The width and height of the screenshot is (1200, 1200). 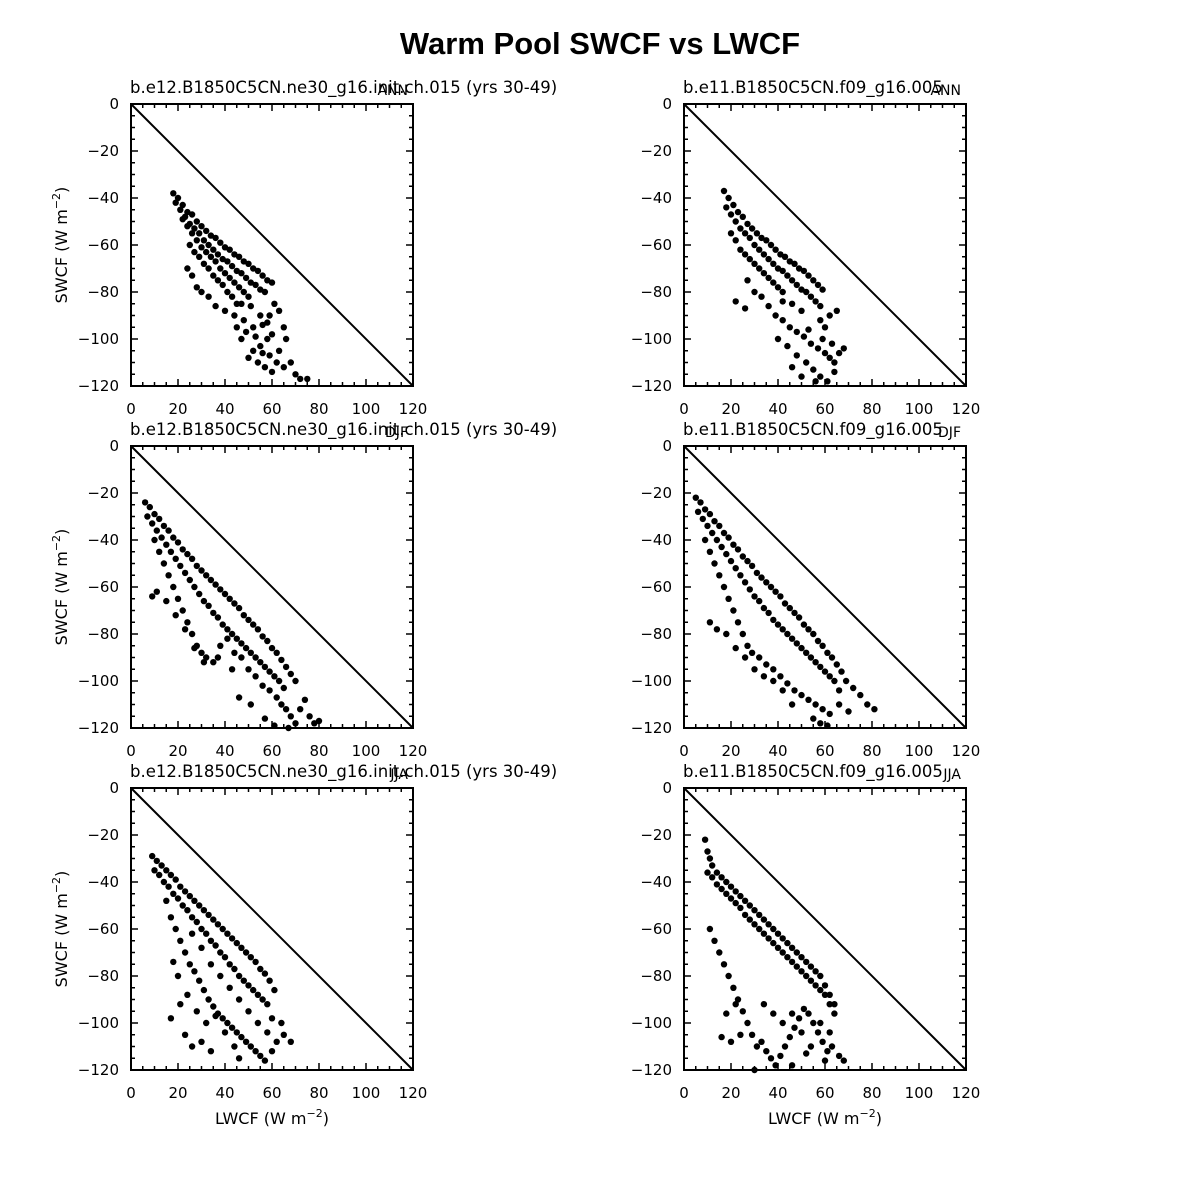 What do you see at coordinates (398, 775) in the screenshot?
I see `season-label: JJA` at bounding box center [398, 775].